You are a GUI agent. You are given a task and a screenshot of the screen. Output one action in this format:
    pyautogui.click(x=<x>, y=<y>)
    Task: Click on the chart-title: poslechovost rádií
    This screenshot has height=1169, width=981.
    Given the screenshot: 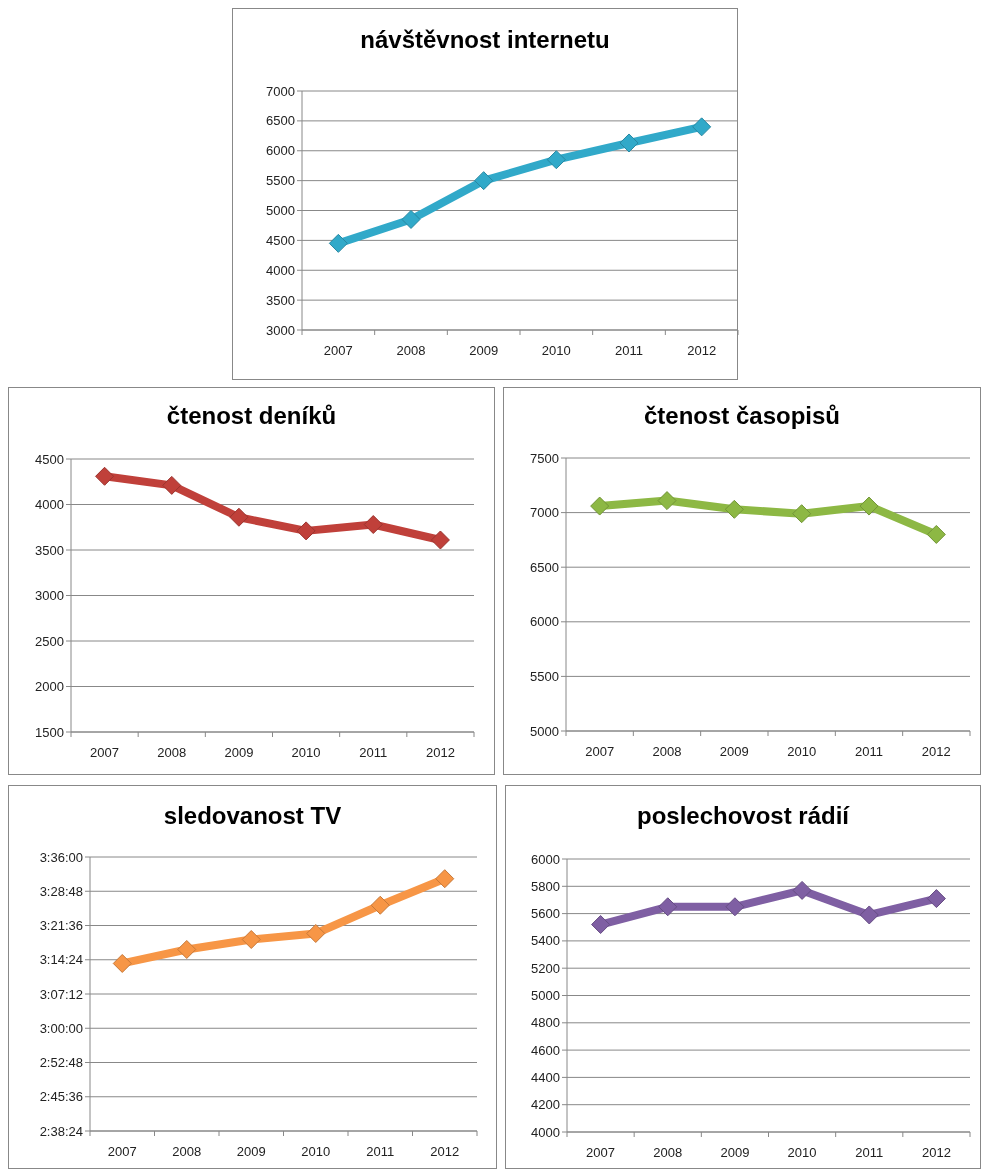 What is the action you would take?
    pyautogui.click(x=743, y=815)
    